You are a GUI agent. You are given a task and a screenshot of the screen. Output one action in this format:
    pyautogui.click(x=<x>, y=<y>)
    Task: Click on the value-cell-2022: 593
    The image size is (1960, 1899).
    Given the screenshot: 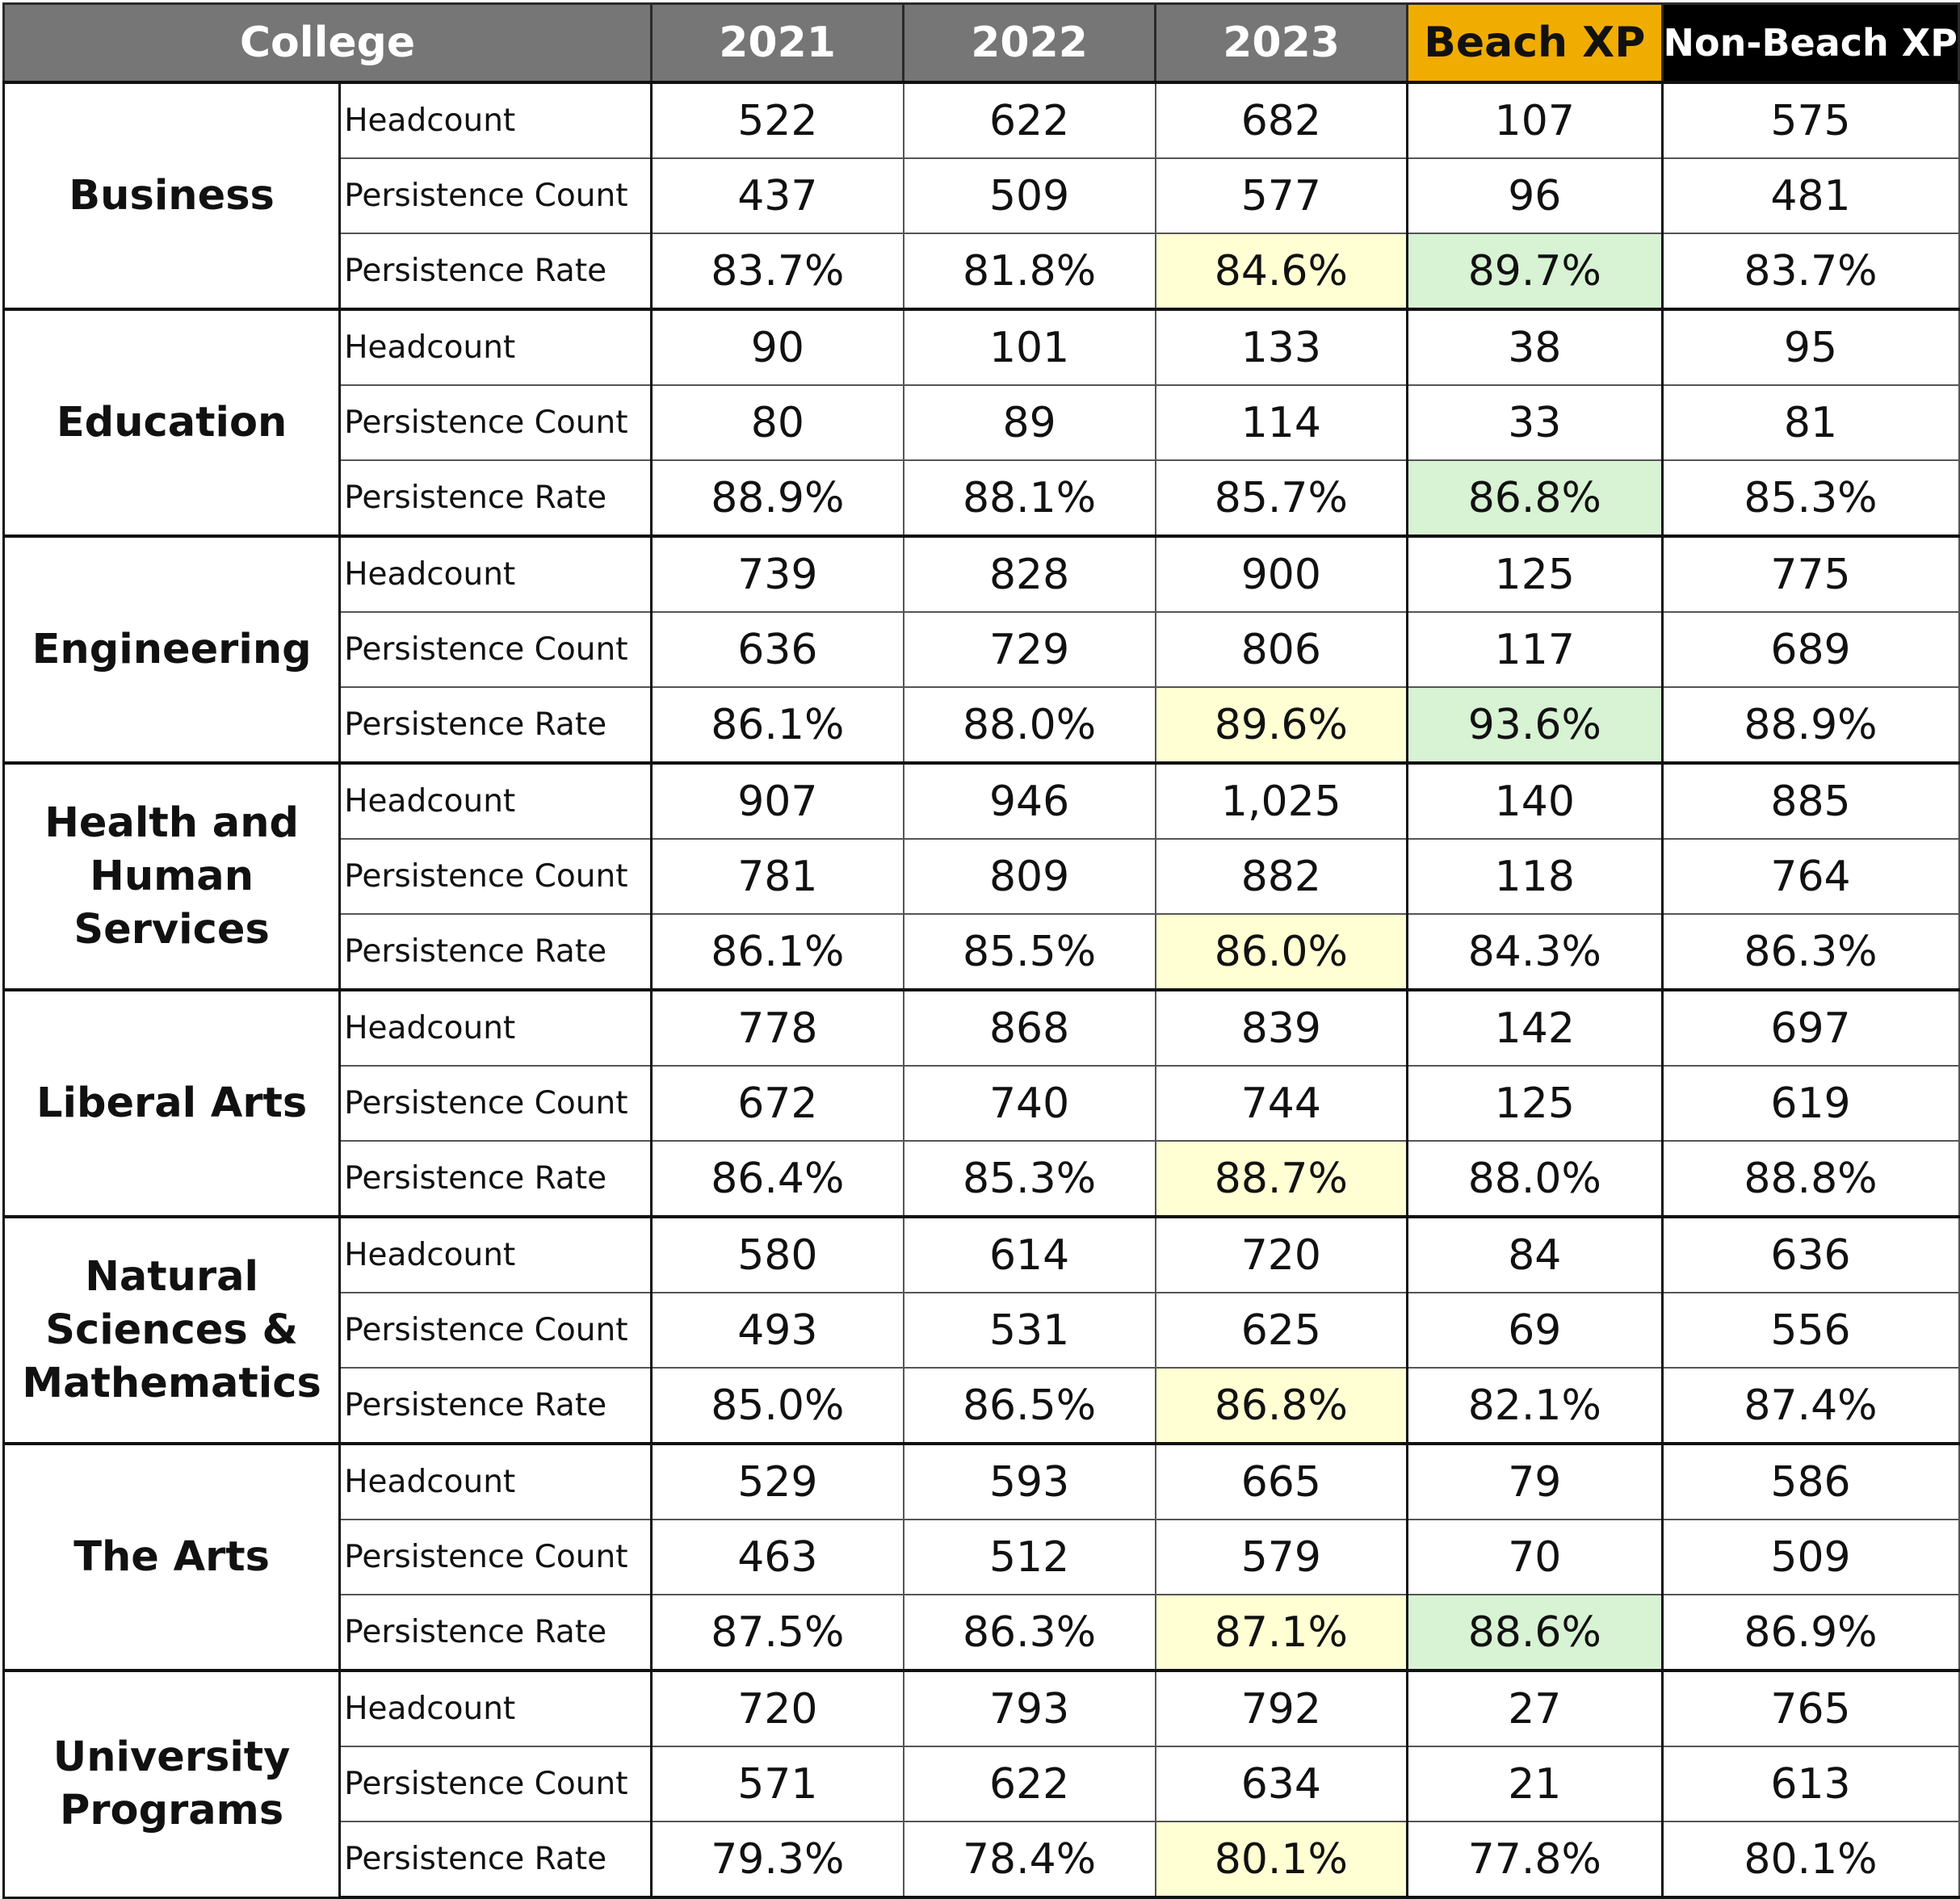 What is the action you would take?
    pyautogui.click(x=1029, y=1481)
    